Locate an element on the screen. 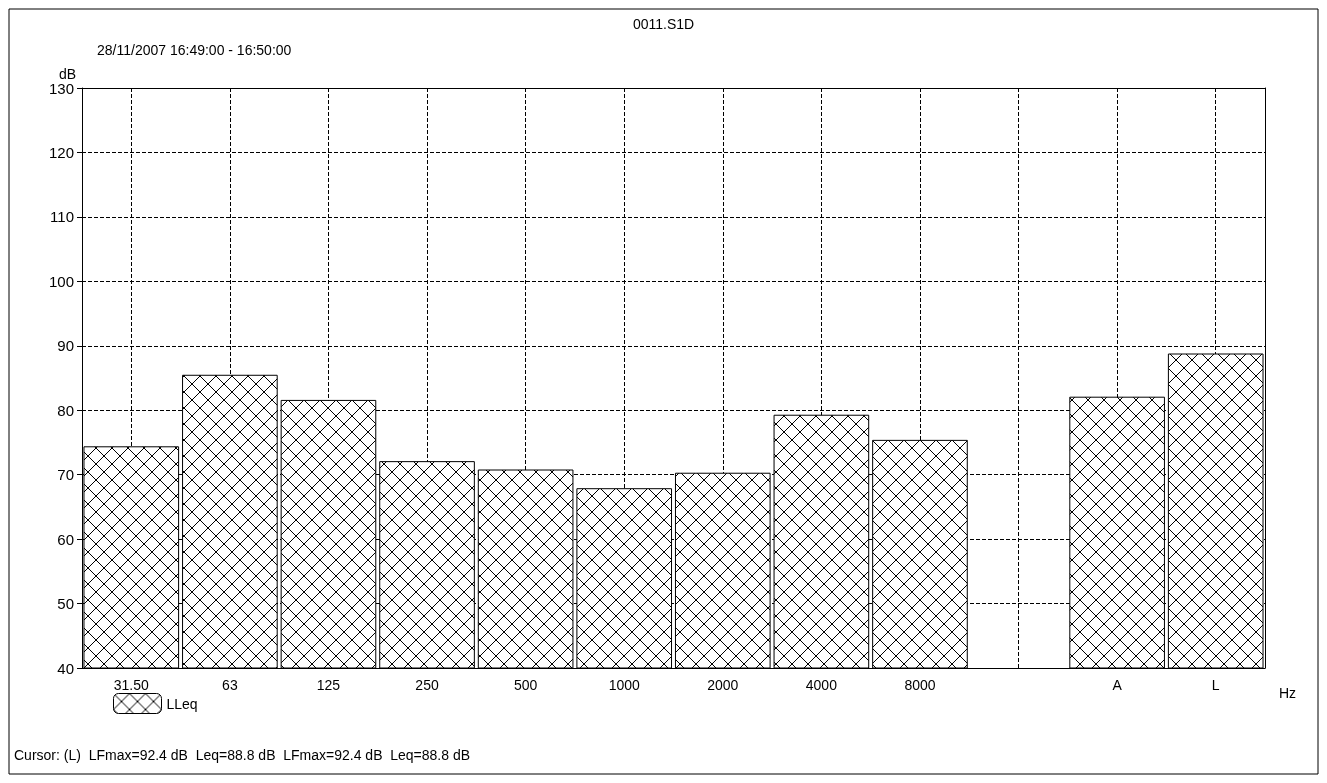 The width and height of the screenshot is (1327, 783). y-tick-label: 70 is located at coordinates (65, 475).